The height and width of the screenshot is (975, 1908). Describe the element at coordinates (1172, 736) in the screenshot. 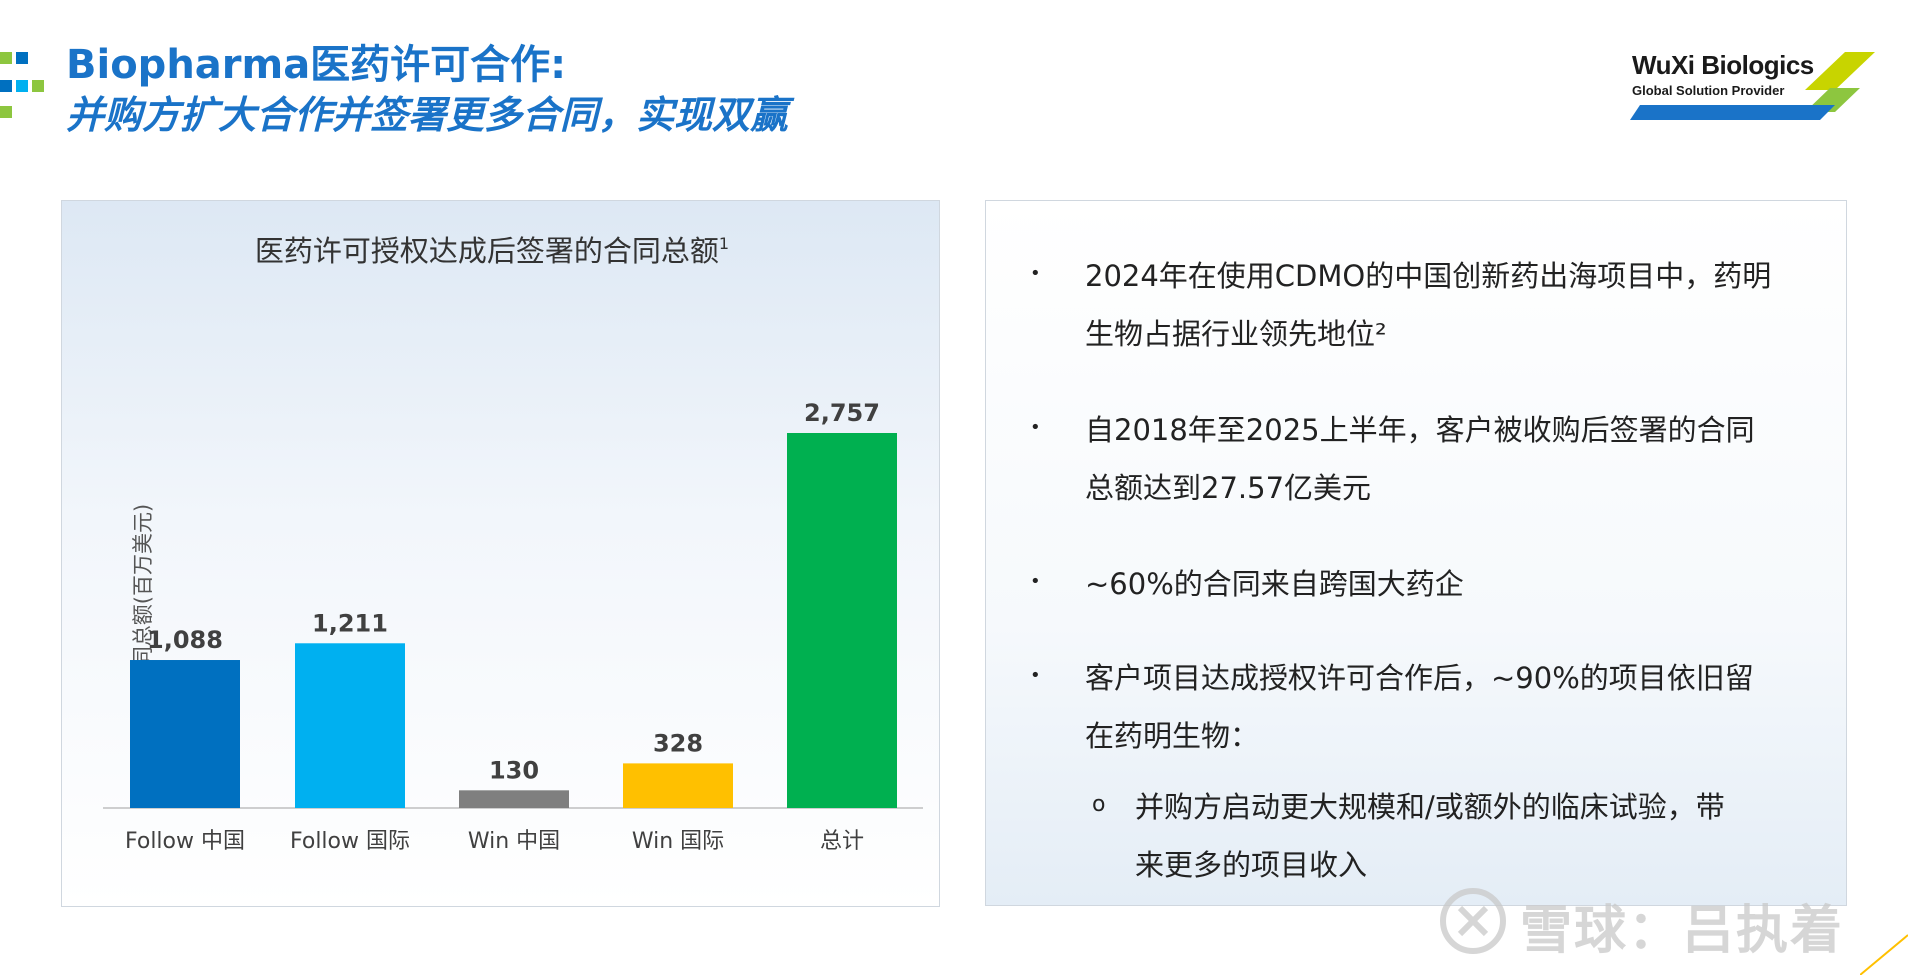

I see `bullet-item-4-line2: 在药明生物：` at that location.